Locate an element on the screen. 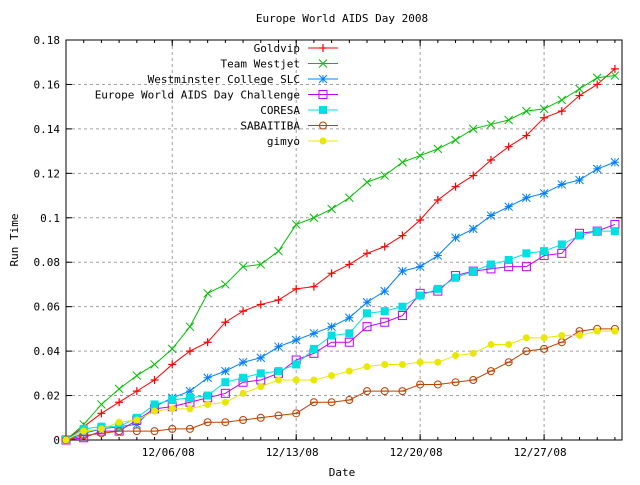  y-tick-label: 0.12 is located at coordinates (47, 173).